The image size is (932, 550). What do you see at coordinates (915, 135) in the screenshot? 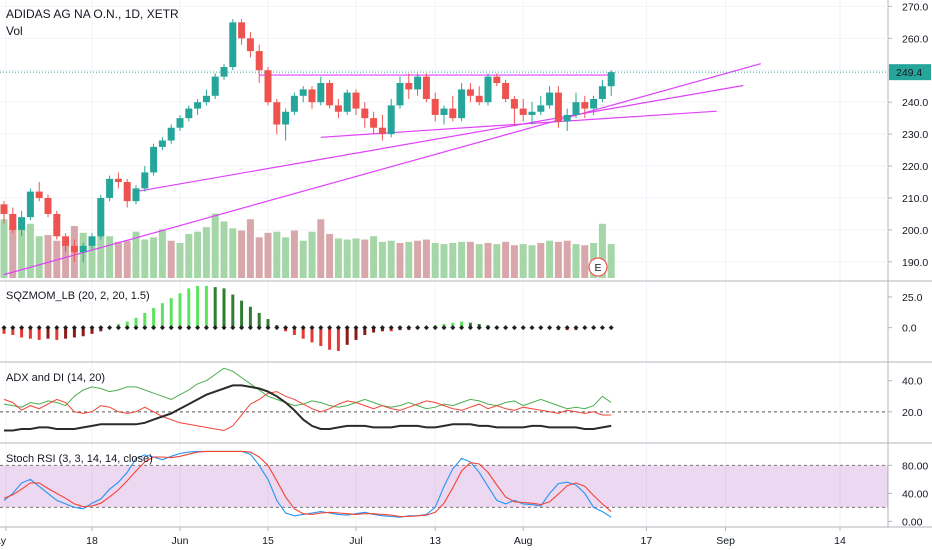
I see `price-tick-label: 230.0` at bounding box center [915, 135].